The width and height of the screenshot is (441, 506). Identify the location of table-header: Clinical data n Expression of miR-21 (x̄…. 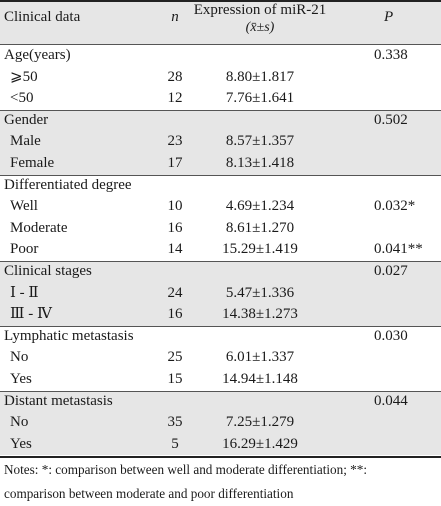
(220, 22).